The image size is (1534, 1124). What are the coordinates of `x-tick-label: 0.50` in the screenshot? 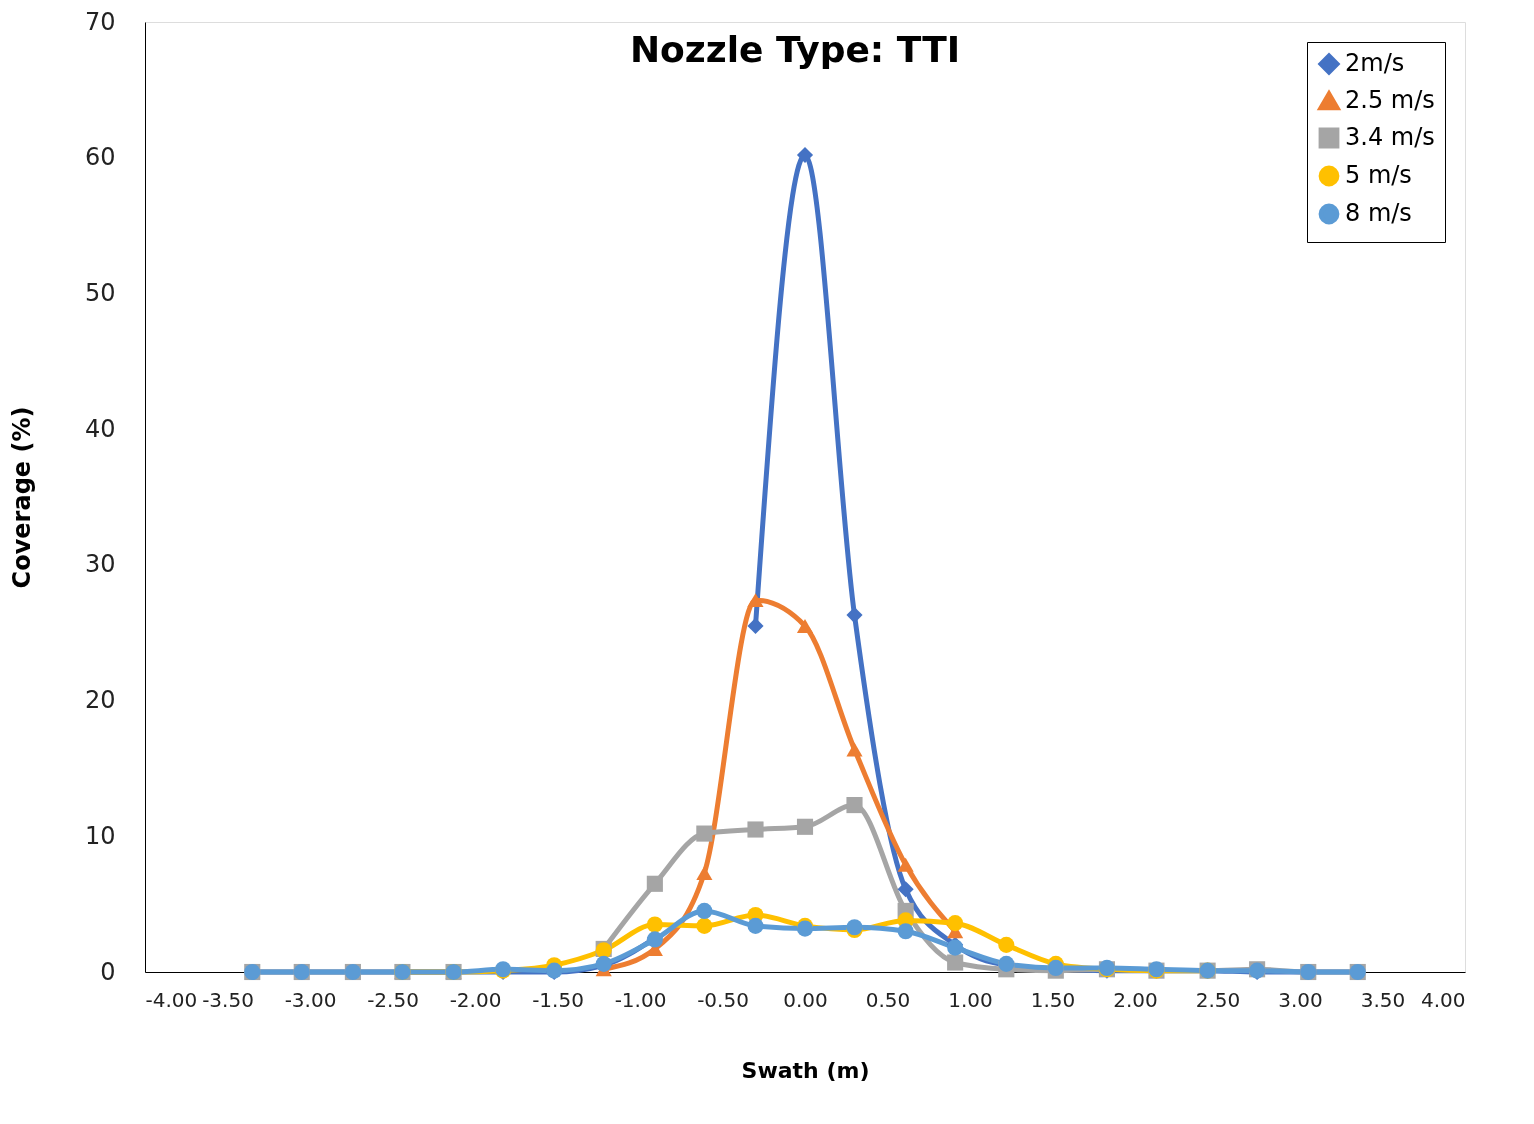 It's located at (888, 999).